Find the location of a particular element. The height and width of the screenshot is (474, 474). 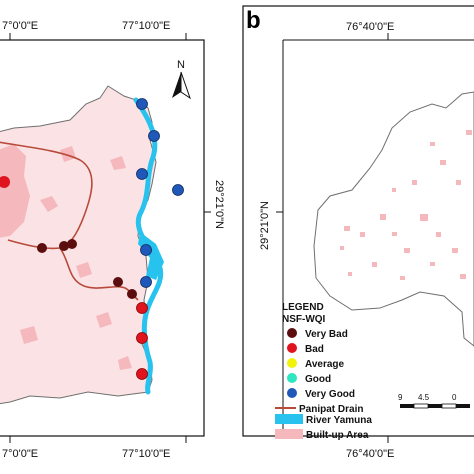

svg-text: Very Bad is located at coordinates (326, 334).